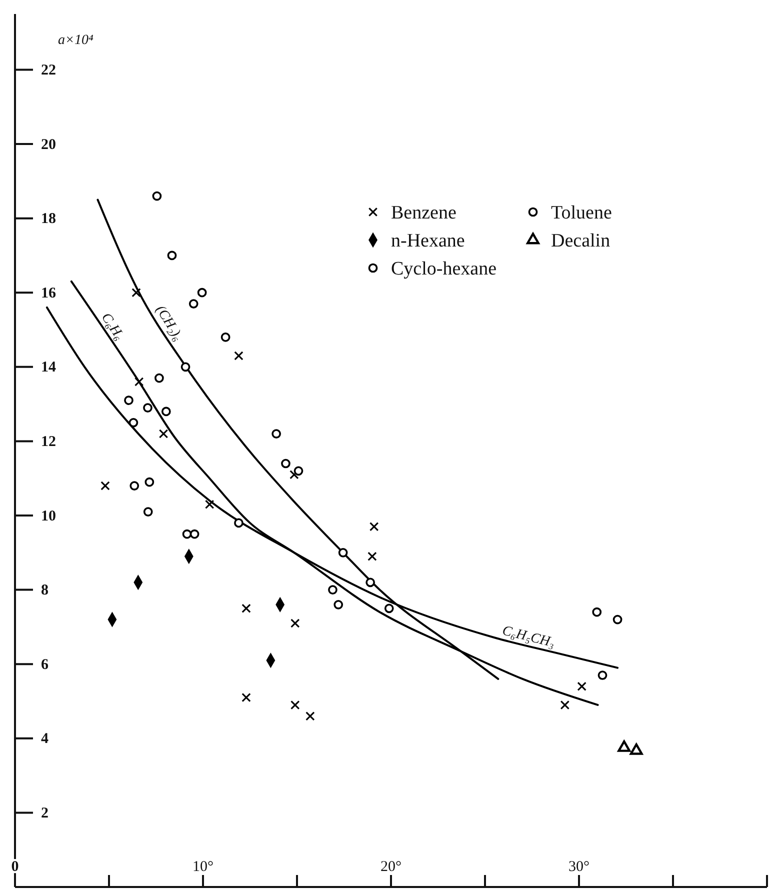  Describe the element at coordinates (528, 638) in the screenshot. I see `text: C₆H₅CH₃` at that location.